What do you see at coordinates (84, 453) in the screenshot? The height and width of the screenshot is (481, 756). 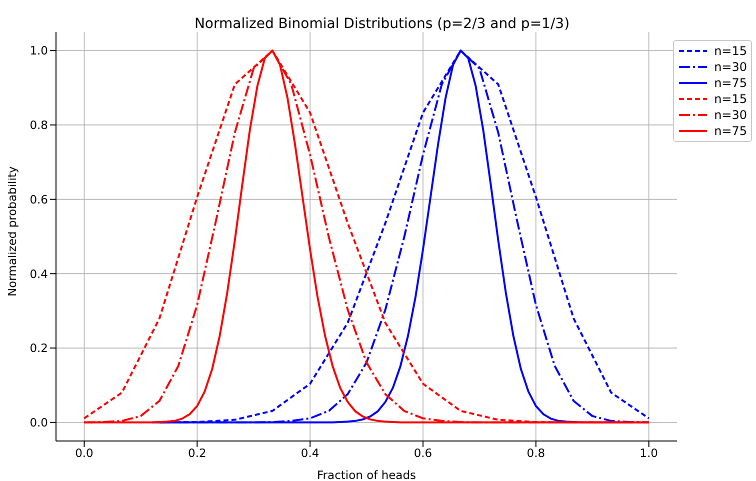 I see `x-tick-label: 0.0` at bounding box center [84, 453].